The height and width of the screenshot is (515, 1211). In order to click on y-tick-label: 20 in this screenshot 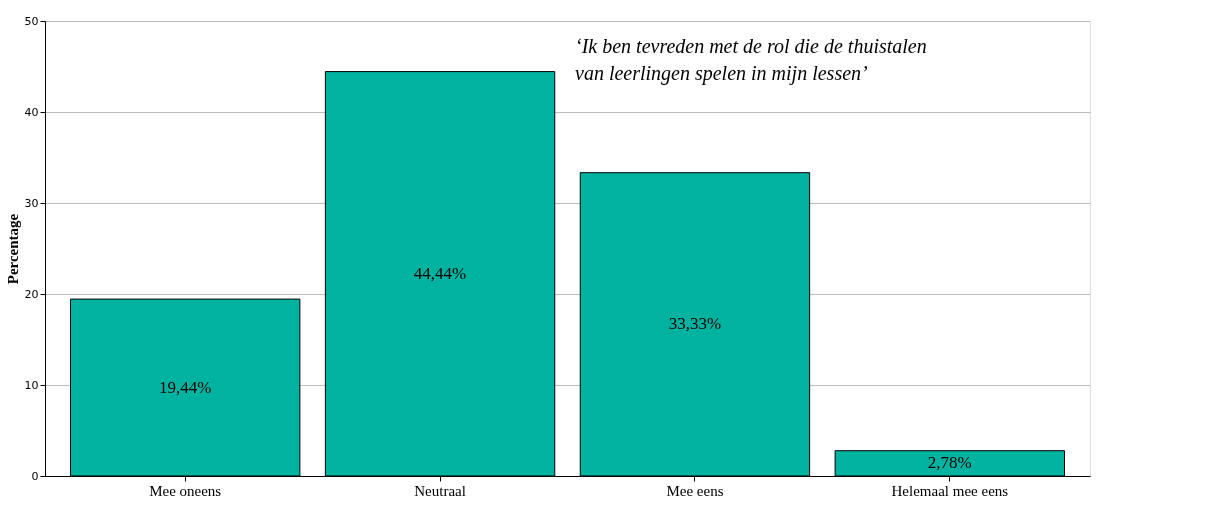, I will do `click(31, 294)`.